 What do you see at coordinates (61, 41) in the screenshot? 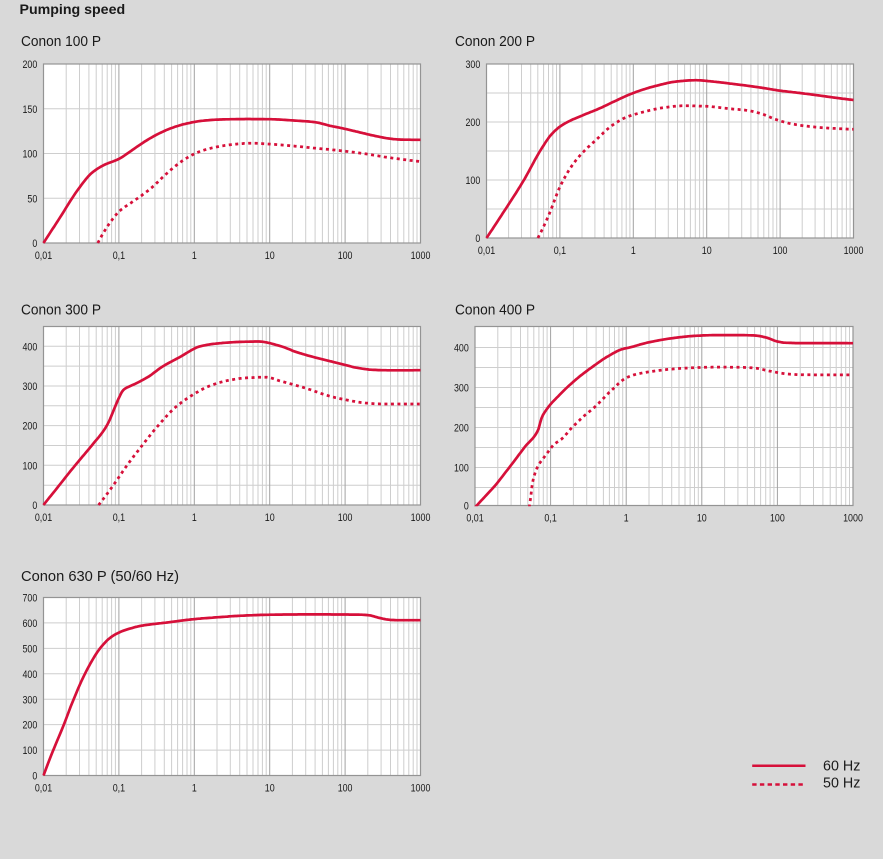
I see `svg-text: Conon 100 P` at bounding box center [61, 41].